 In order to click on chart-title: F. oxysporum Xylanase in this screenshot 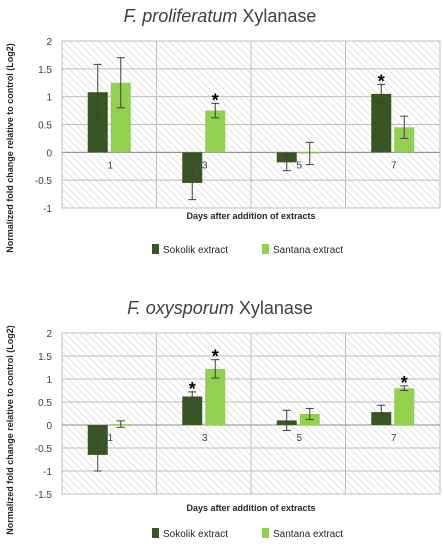, I will do `click(220, 308)`.